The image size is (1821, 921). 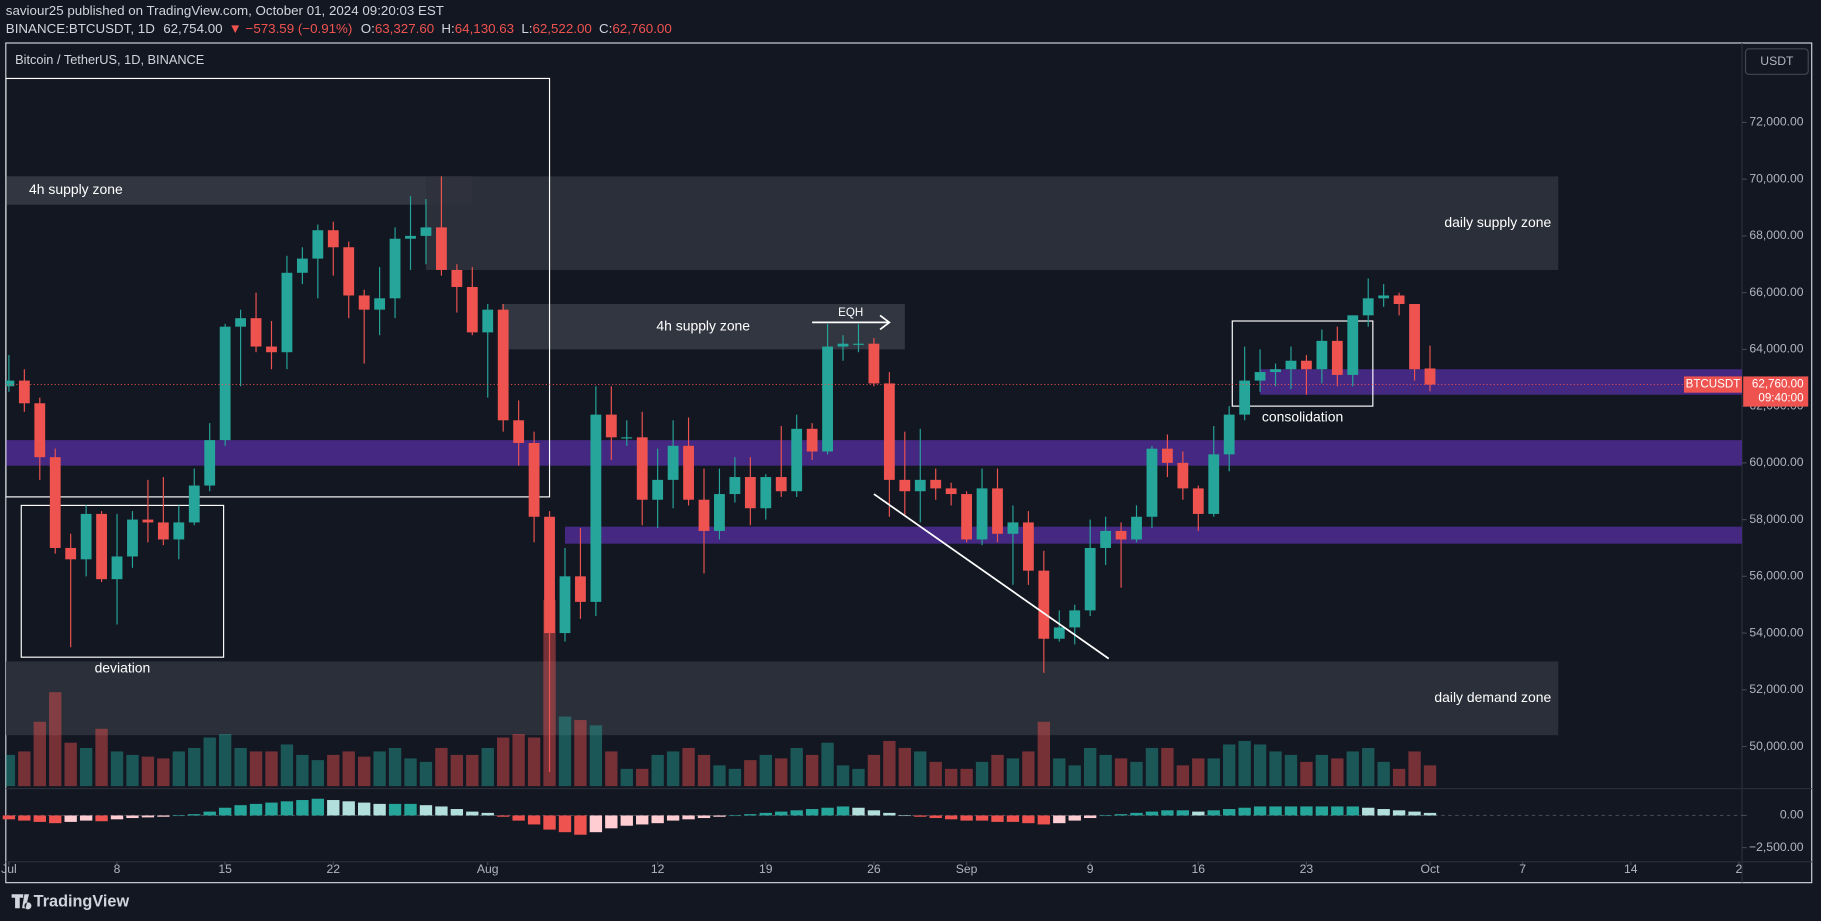 What do you see at coordinates (1199, 869) in the screenshot?
I see `x-tick-label: 16` at bounding box center [1199, 869].